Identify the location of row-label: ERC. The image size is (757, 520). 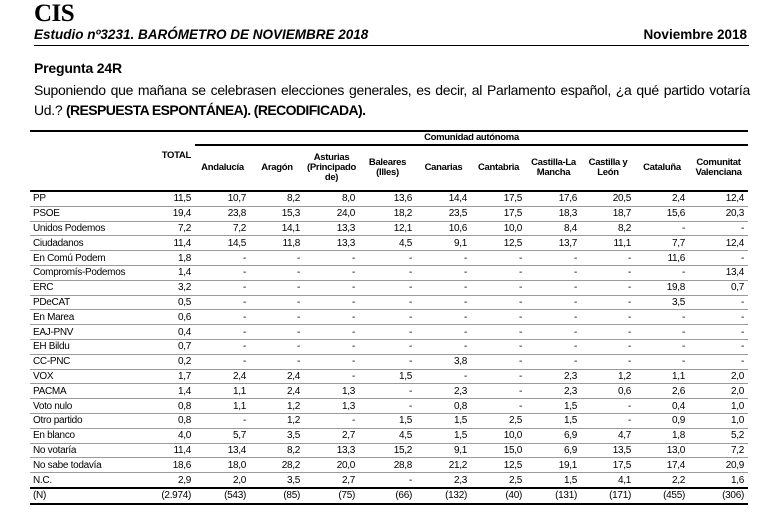
(86, 288).